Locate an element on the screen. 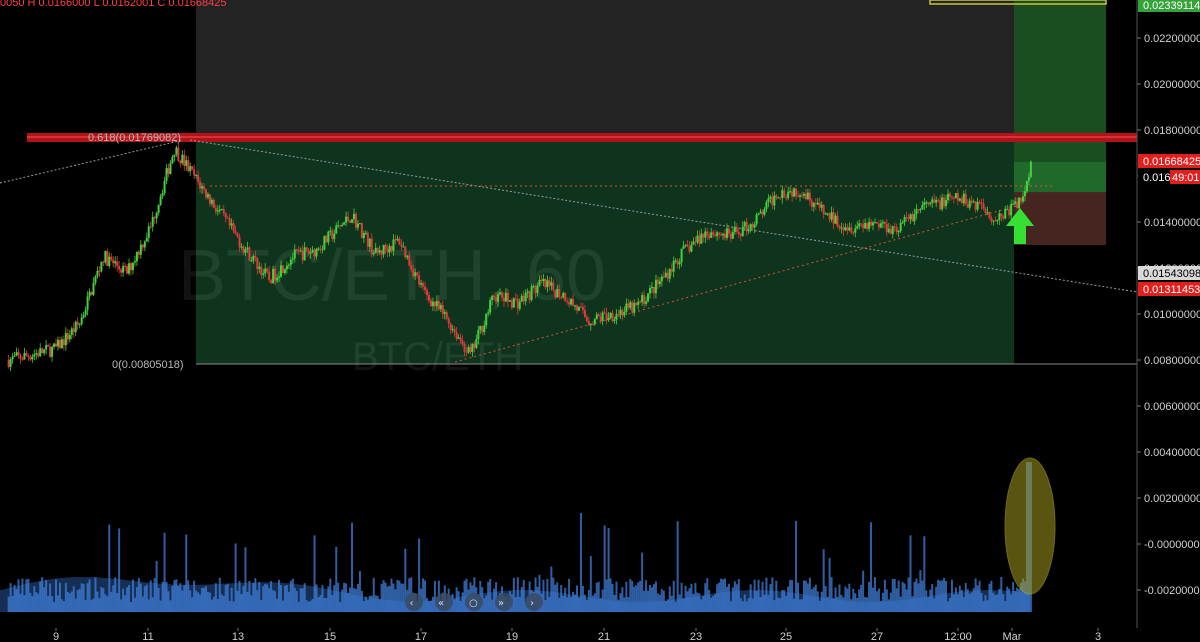 Image resolution: width=1200 pixels, height=642 pixels. gray-price-text: 0.01543098 is located at coordinates (1171, 274).